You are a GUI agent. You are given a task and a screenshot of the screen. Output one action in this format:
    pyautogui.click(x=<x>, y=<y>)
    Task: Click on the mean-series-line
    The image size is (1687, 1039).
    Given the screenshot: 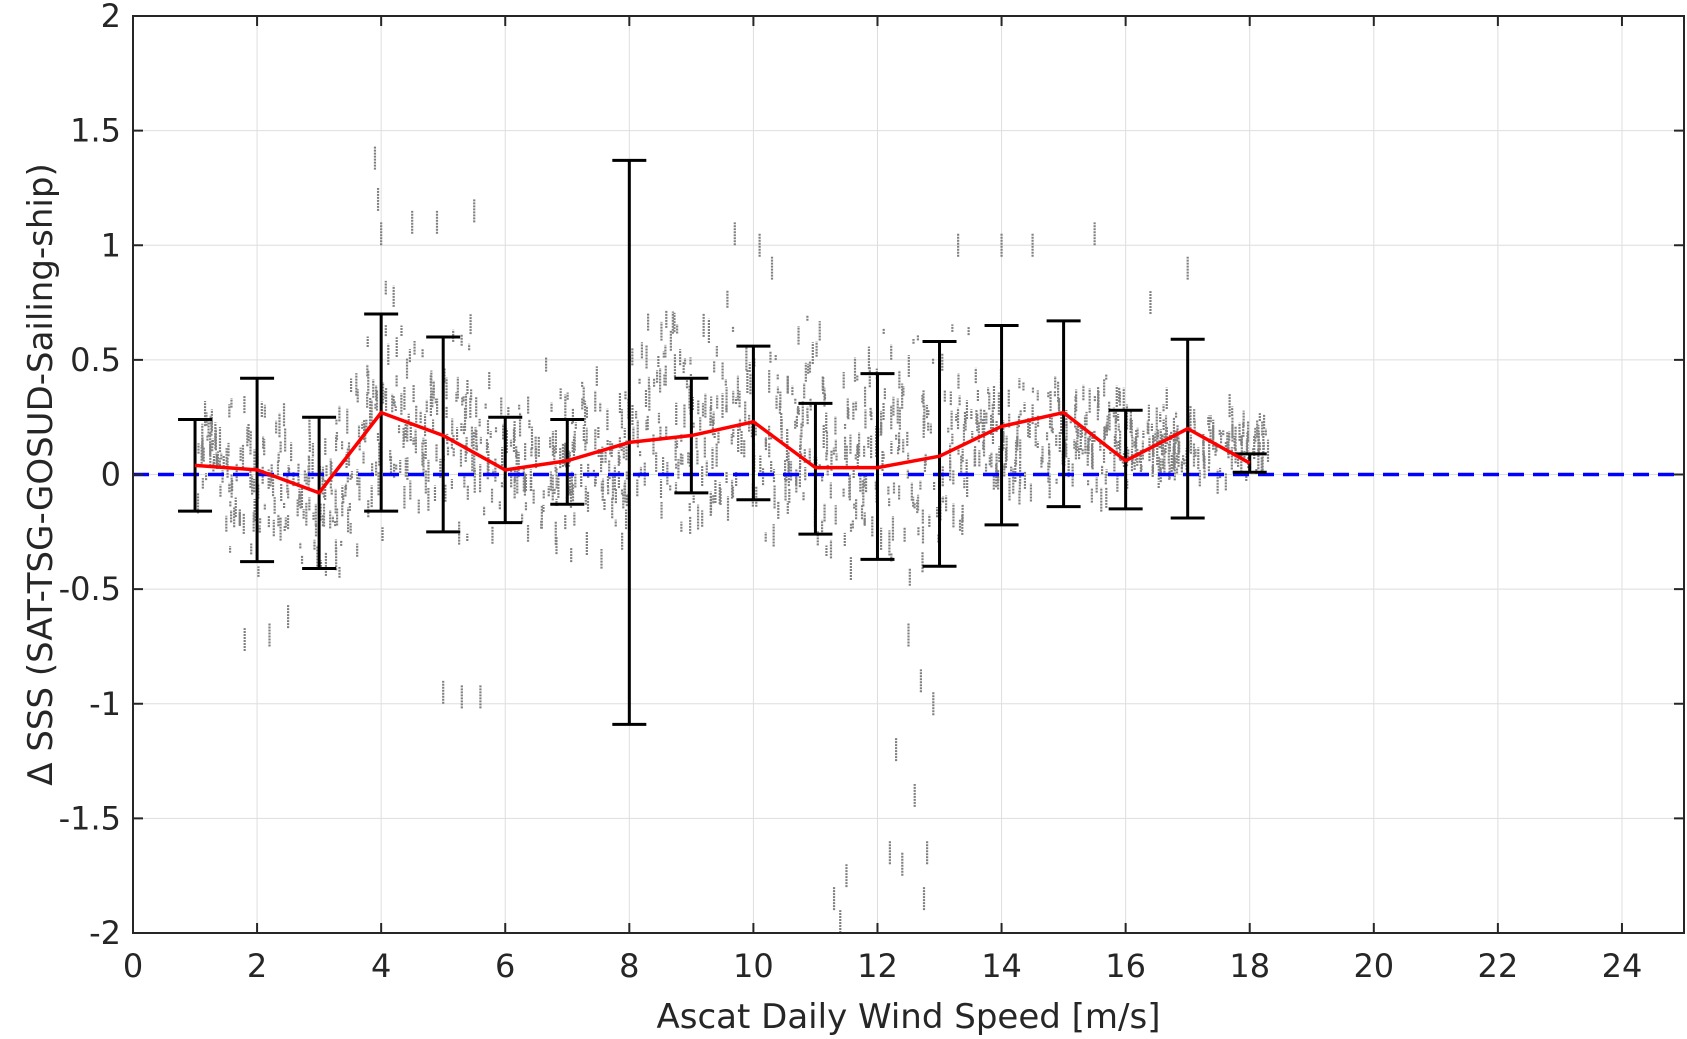 What is the action you would take?
    pyautogui.click(x=722, y=452)
    